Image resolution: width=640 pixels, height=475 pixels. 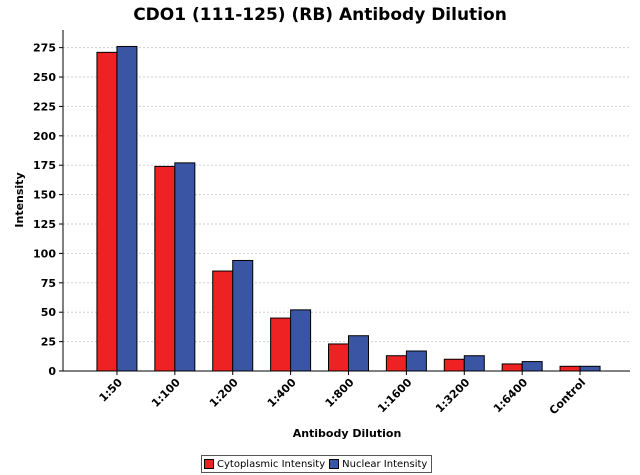 I want to click on x-axis-label: Antibody Dilution, so click(x=347, y=433).